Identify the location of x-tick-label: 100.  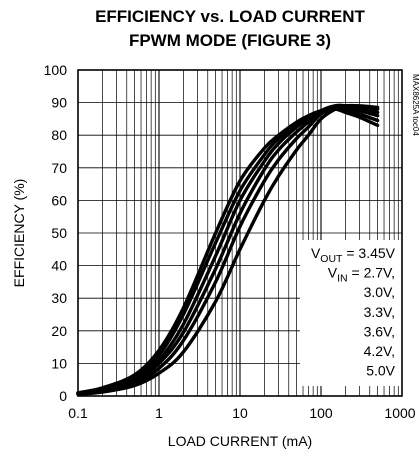
(321, 413).